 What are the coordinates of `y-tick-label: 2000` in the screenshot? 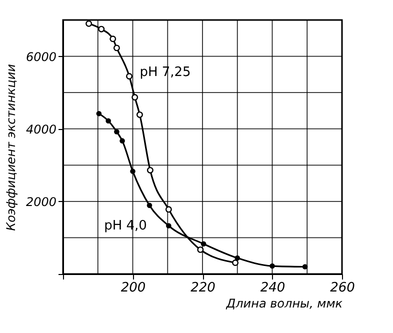 It's located at (41, 201).